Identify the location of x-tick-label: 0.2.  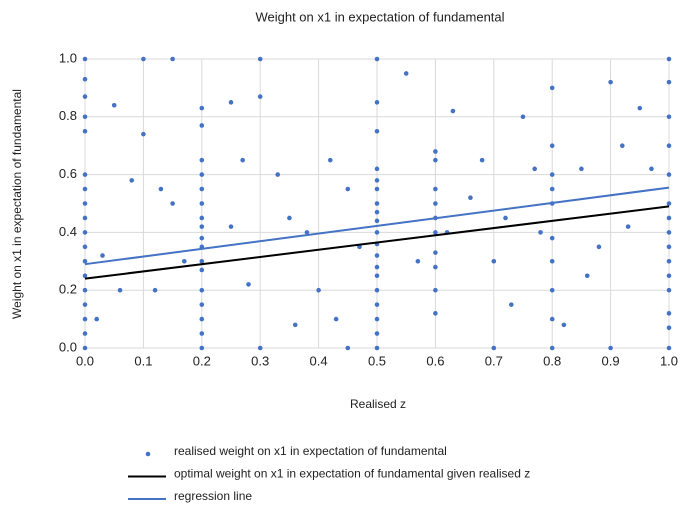
(202, 360).